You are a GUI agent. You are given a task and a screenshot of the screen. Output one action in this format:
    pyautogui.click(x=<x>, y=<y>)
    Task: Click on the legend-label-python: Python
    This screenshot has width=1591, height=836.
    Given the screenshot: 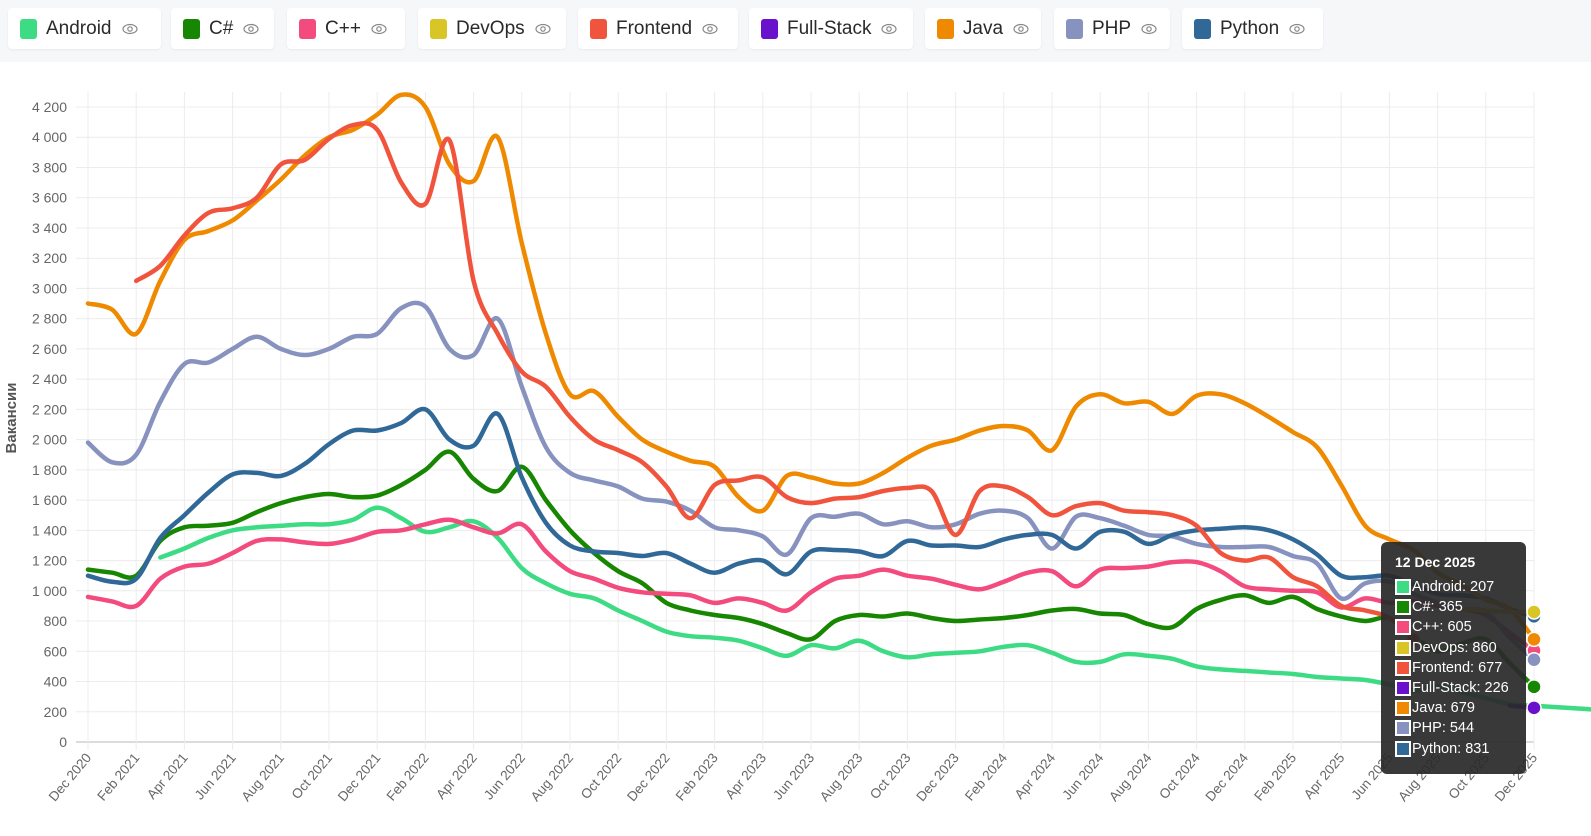 What is the action you would take?
    pyautogui.click(x=1250, y=28)
    